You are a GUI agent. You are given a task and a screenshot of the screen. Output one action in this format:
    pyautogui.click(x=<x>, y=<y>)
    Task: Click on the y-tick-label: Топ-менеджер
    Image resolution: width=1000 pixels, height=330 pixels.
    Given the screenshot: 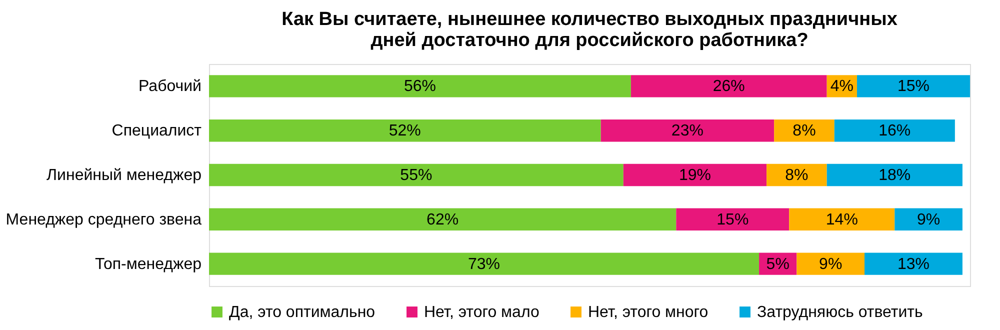 What is the action you would take?
    pyautogui.click(x=148, y=264)
    